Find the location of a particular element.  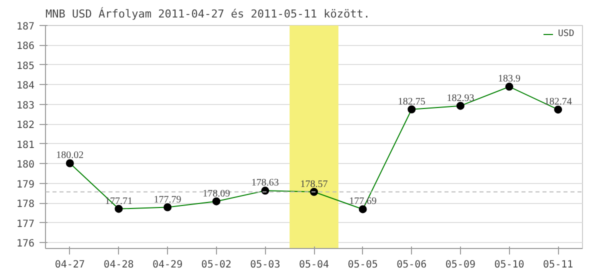

x-tick-label: 05-02 is located at coordinates (216, 265).